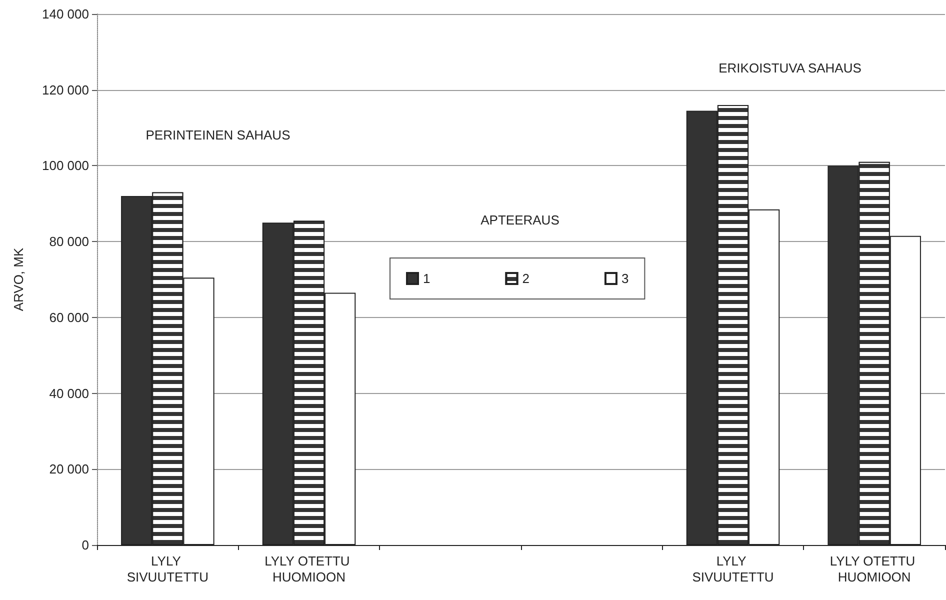 The height and width of the screenshot is (600, 946). I want to click on y-tick-label: 100 000, so click(65, 166).